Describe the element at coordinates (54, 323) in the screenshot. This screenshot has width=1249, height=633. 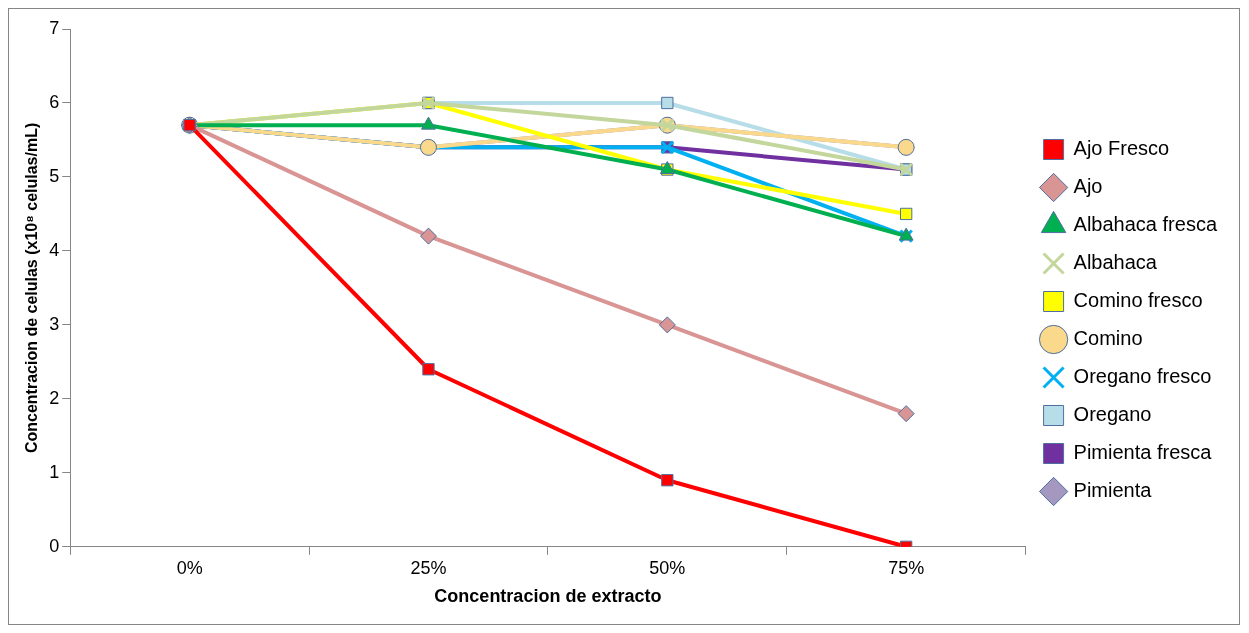
I see `y-tick-label: 3` at that location.